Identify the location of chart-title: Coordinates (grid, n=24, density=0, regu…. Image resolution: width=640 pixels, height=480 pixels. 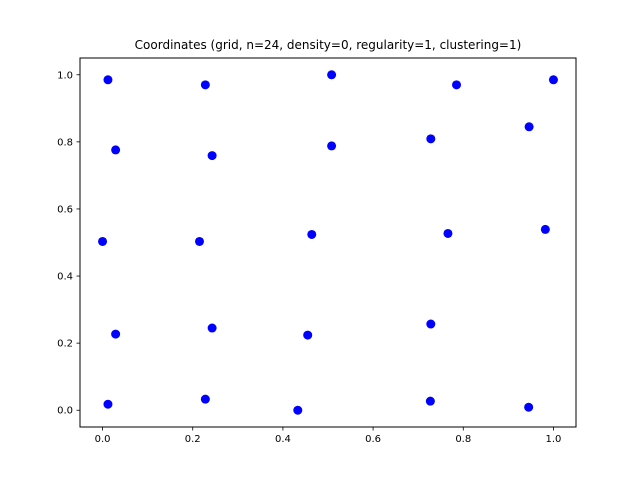
(328, 45).